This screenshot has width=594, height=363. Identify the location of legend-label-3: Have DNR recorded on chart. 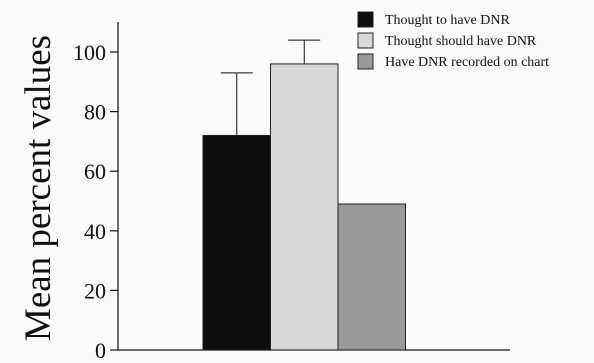
(467, 62).